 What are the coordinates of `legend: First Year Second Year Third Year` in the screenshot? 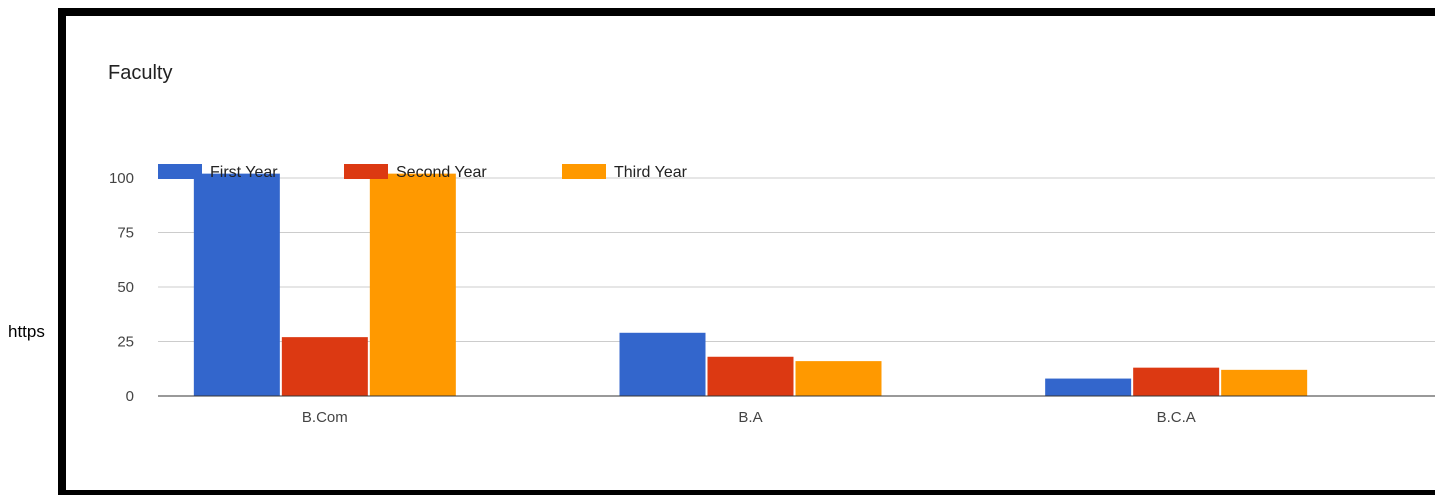 It's located at (423, 172).